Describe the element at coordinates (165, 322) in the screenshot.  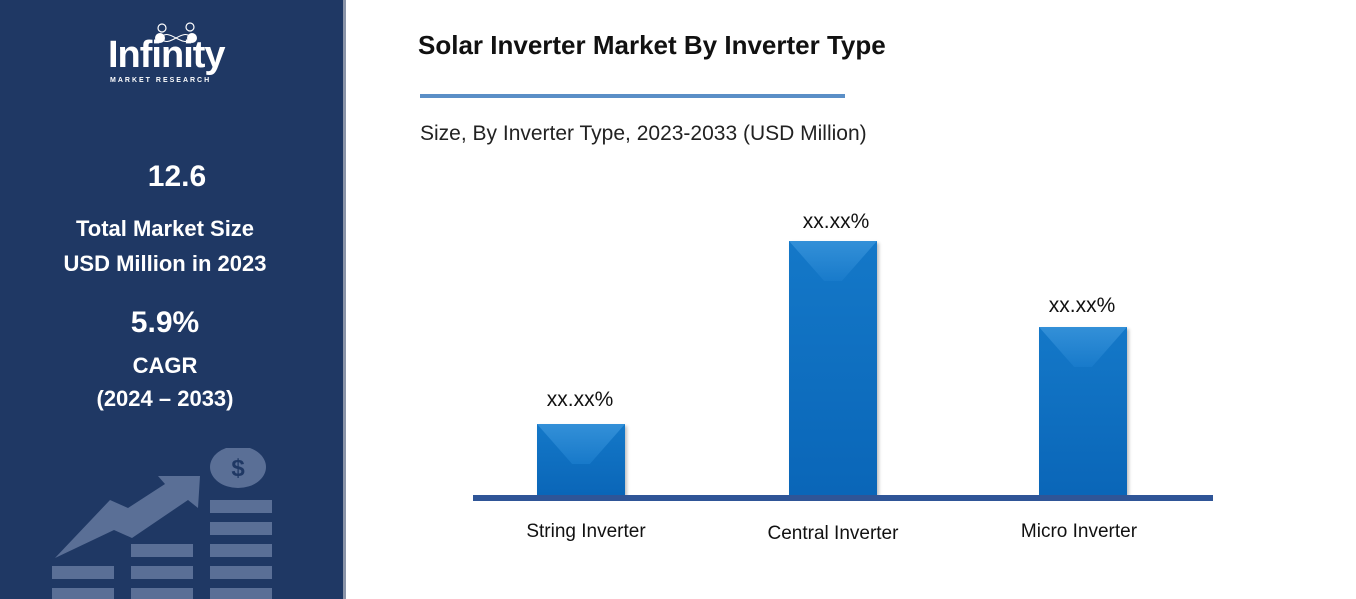
I see `cagr-value: 5.9%` at that location.